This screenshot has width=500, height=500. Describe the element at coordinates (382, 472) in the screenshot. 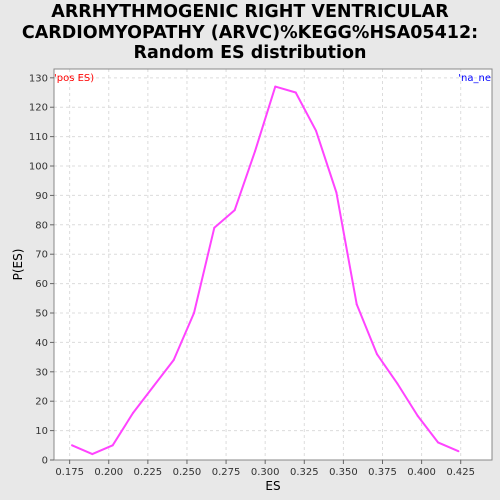

I see `x-tick-label: 0.375` at that location.